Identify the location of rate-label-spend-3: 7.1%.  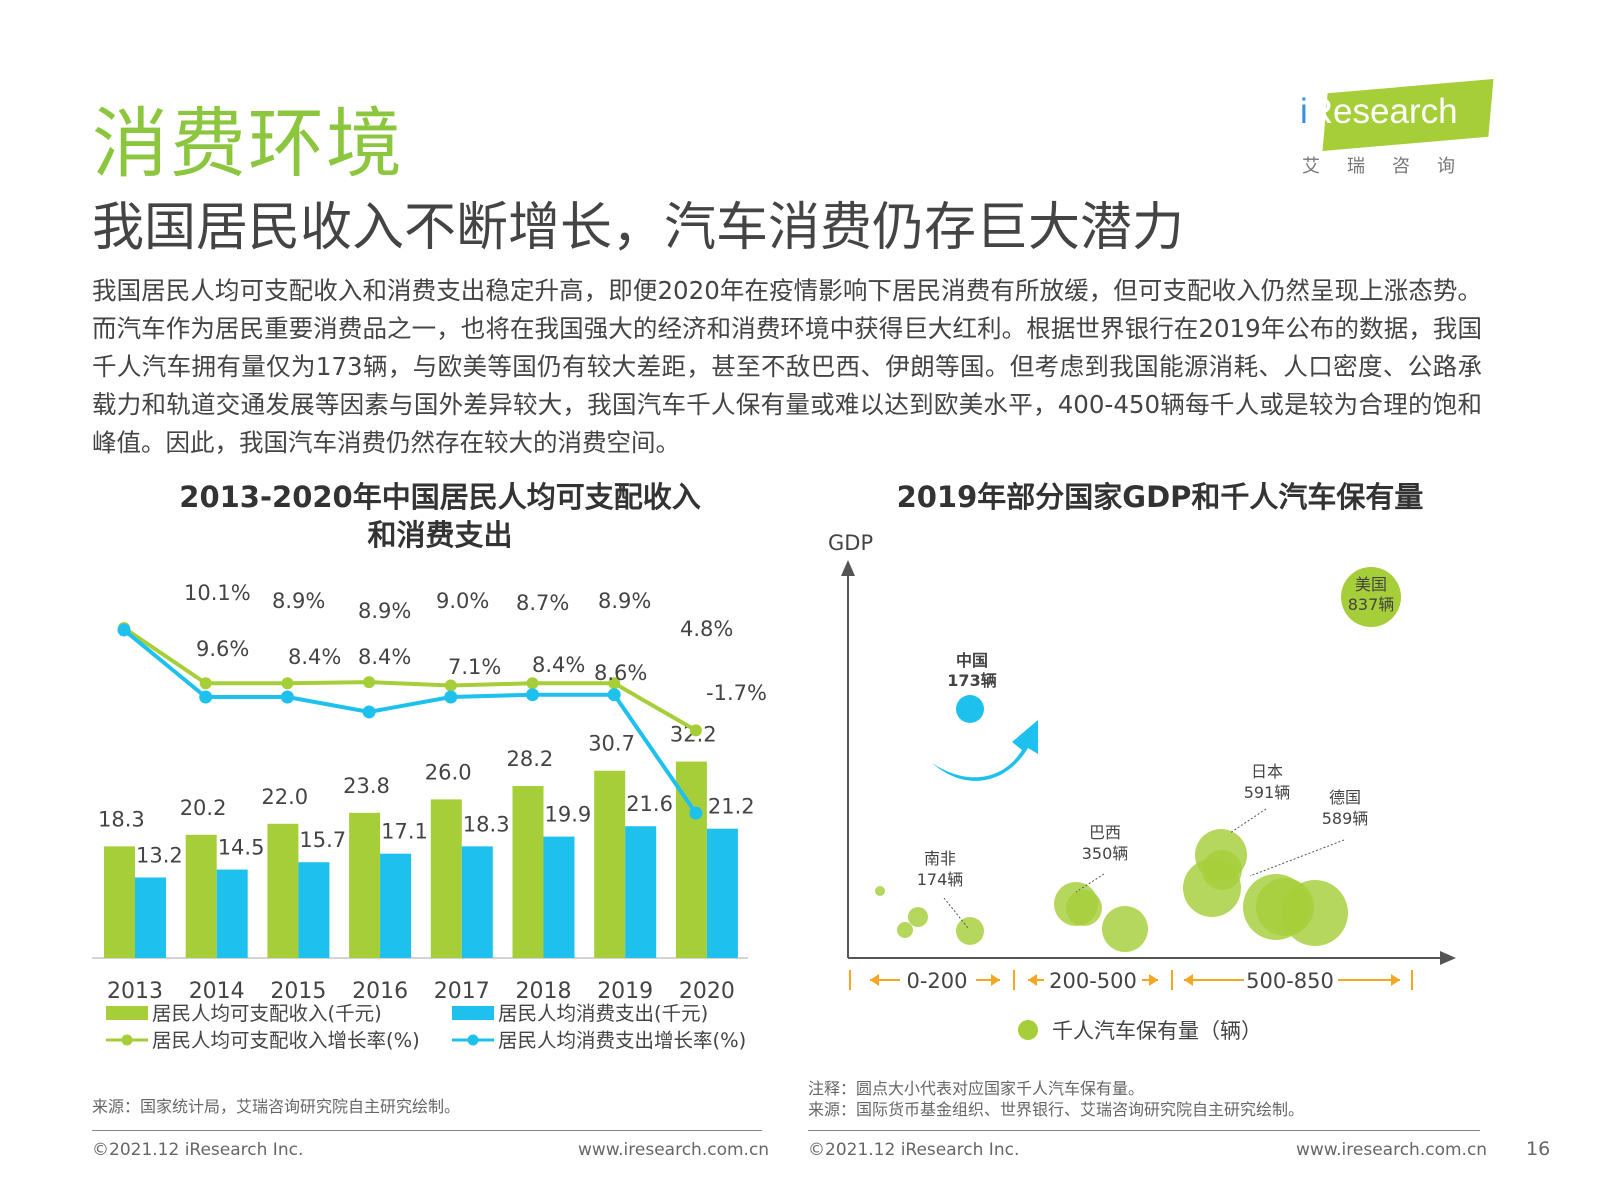
(474, 667).